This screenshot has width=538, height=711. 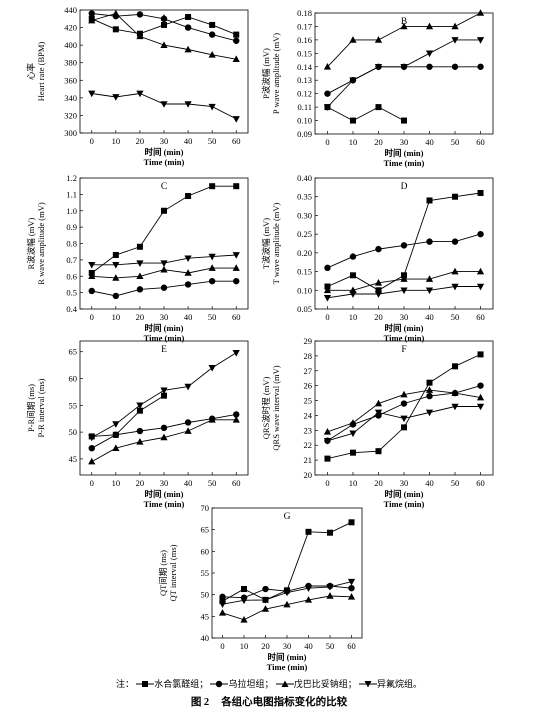 I want to click on legend-triangle-icon, so click(x=284, y=683).